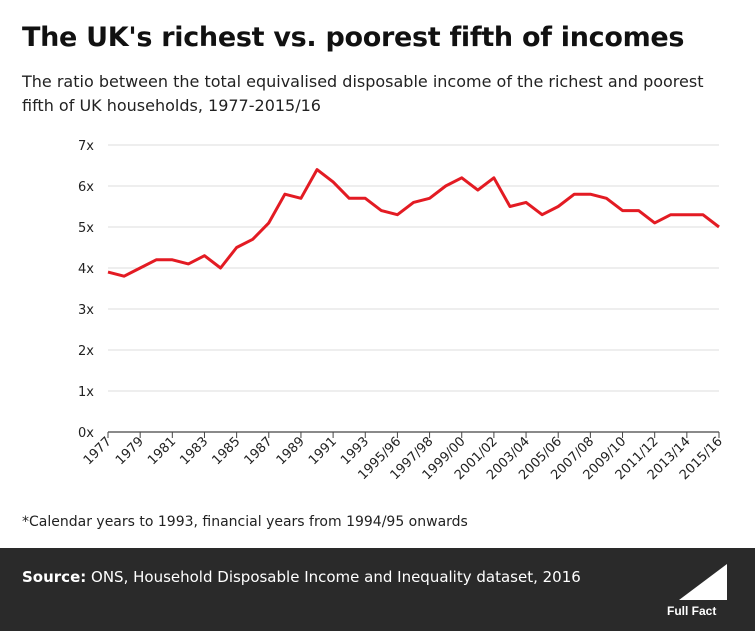 The height and width of the screenshot is (631, 755). Describe the element at coordinates (226, 451) in the screenshot. I see `x-tick-label: 1985` at that location.